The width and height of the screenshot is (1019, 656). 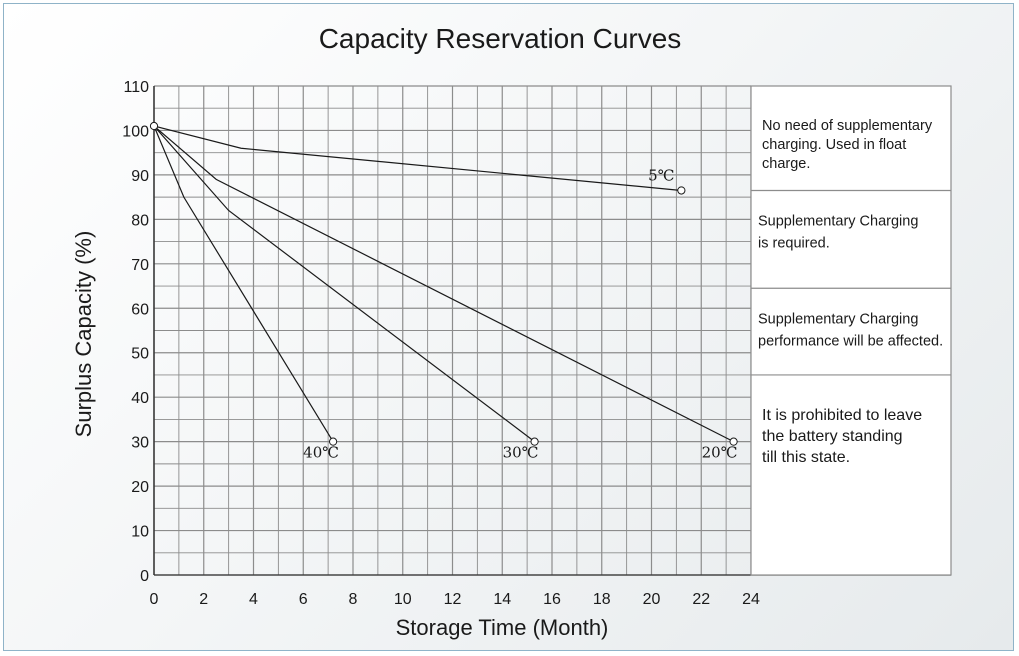 I want to click on x-tick-label: 2, so click(x=203, y=599).